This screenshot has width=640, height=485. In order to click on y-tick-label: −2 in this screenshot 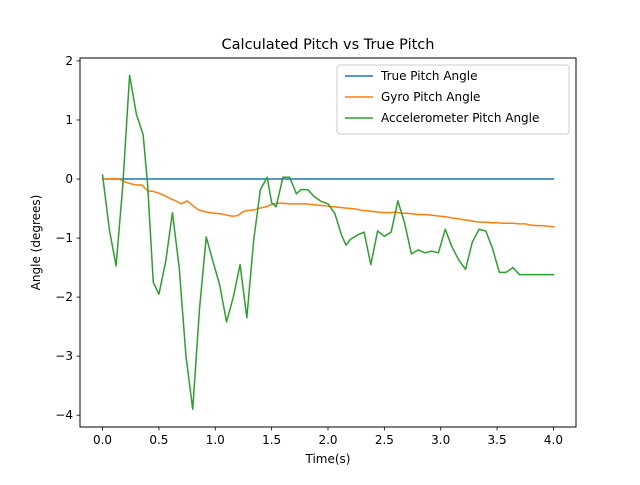, I will do `click(64, 297)`.